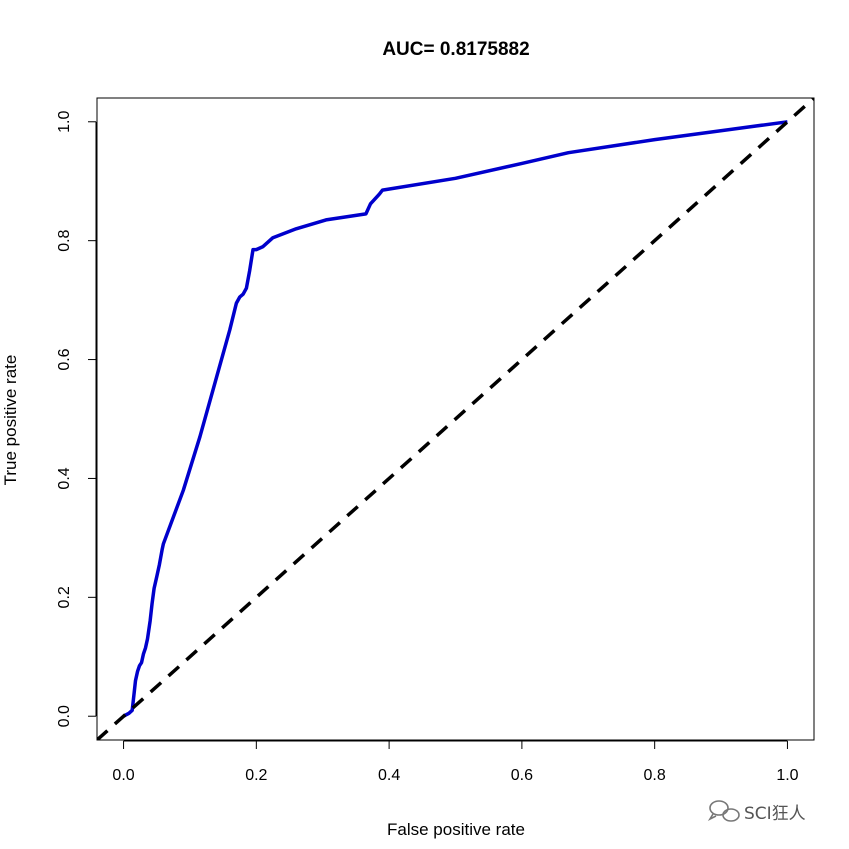  Describe the element at coordinates (787, 775) in the screenshot. I see `x-tick-label: 1.0` at that location.